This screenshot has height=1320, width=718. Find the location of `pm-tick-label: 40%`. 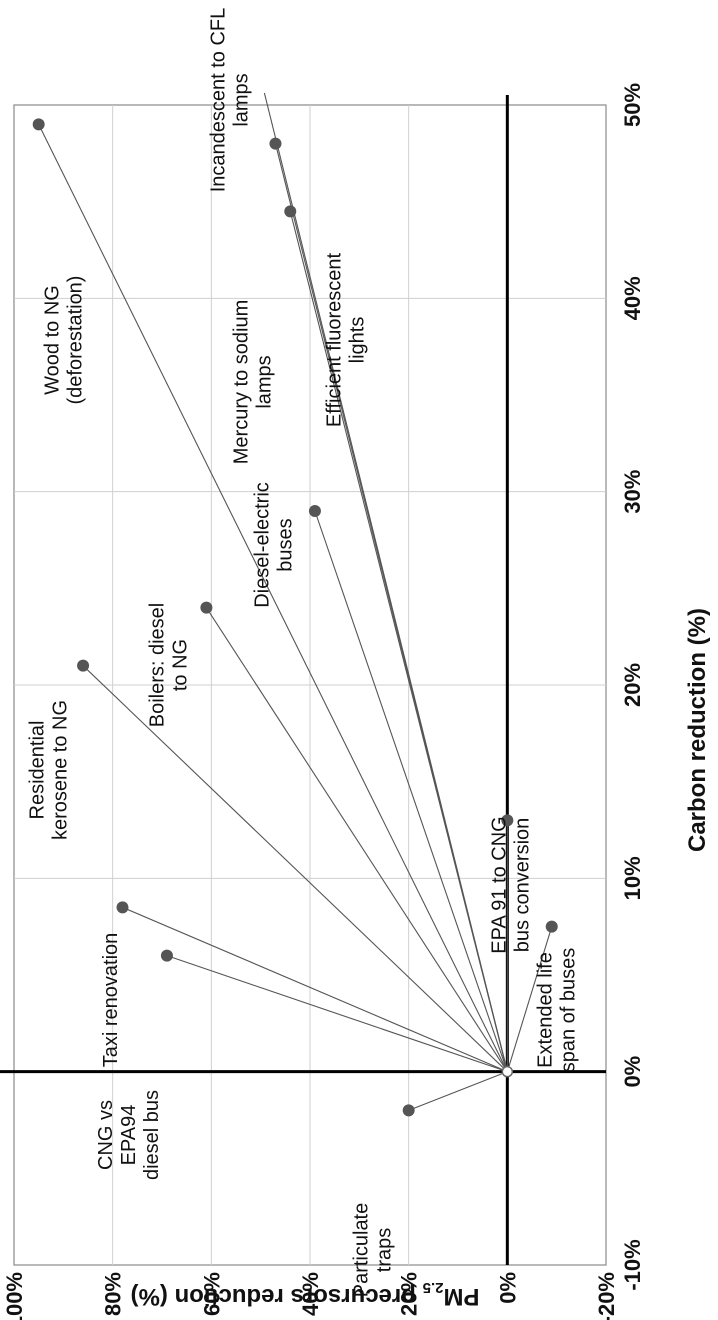

pm-tick-label: 40% is located at coordinates (310, 1294).